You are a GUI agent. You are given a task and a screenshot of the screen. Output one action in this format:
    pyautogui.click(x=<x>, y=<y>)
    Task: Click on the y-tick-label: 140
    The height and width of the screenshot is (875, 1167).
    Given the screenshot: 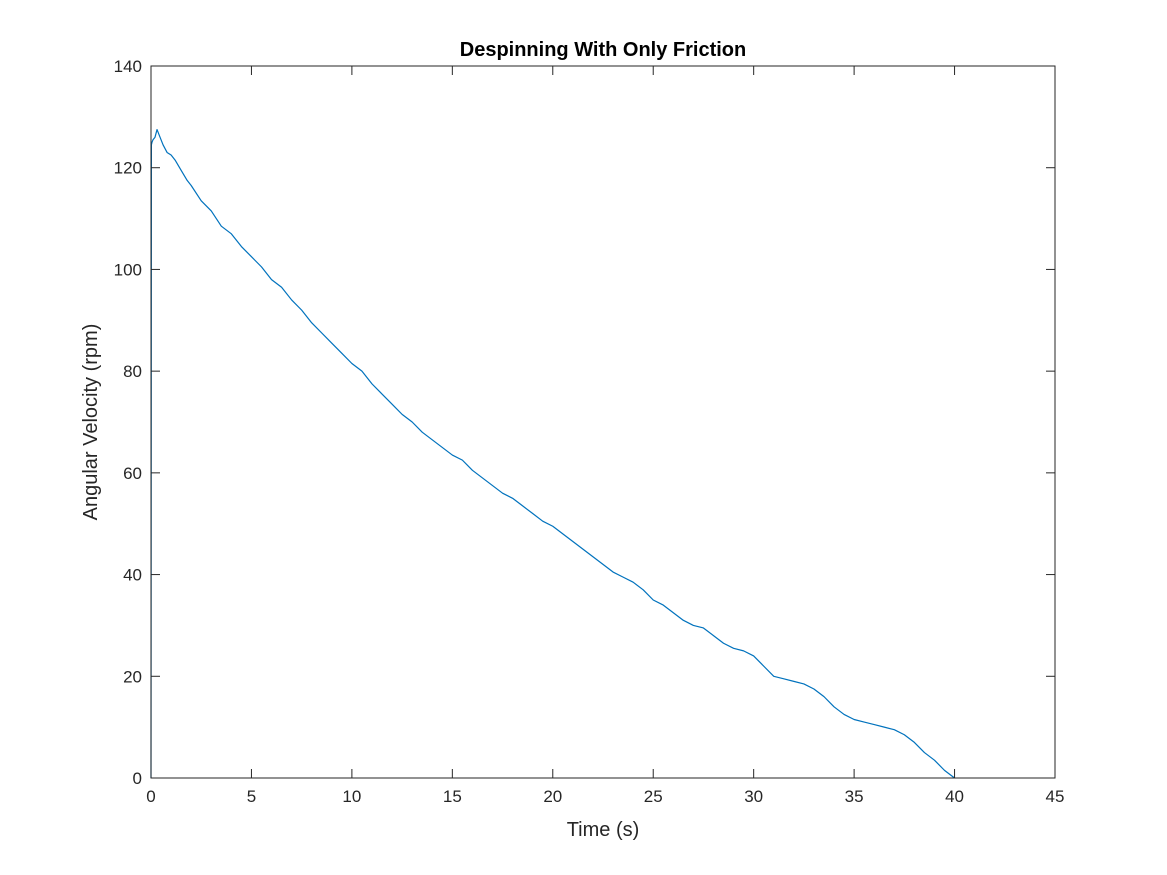 What is the action you would take?
    pyautogui.click(x=128, y=66)
    